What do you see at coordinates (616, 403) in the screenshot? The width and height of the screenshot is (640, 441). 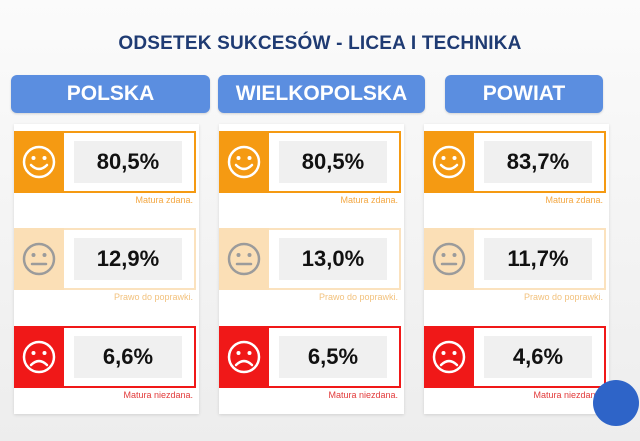 I see `navigation-button` at bounding box center [616, 403].